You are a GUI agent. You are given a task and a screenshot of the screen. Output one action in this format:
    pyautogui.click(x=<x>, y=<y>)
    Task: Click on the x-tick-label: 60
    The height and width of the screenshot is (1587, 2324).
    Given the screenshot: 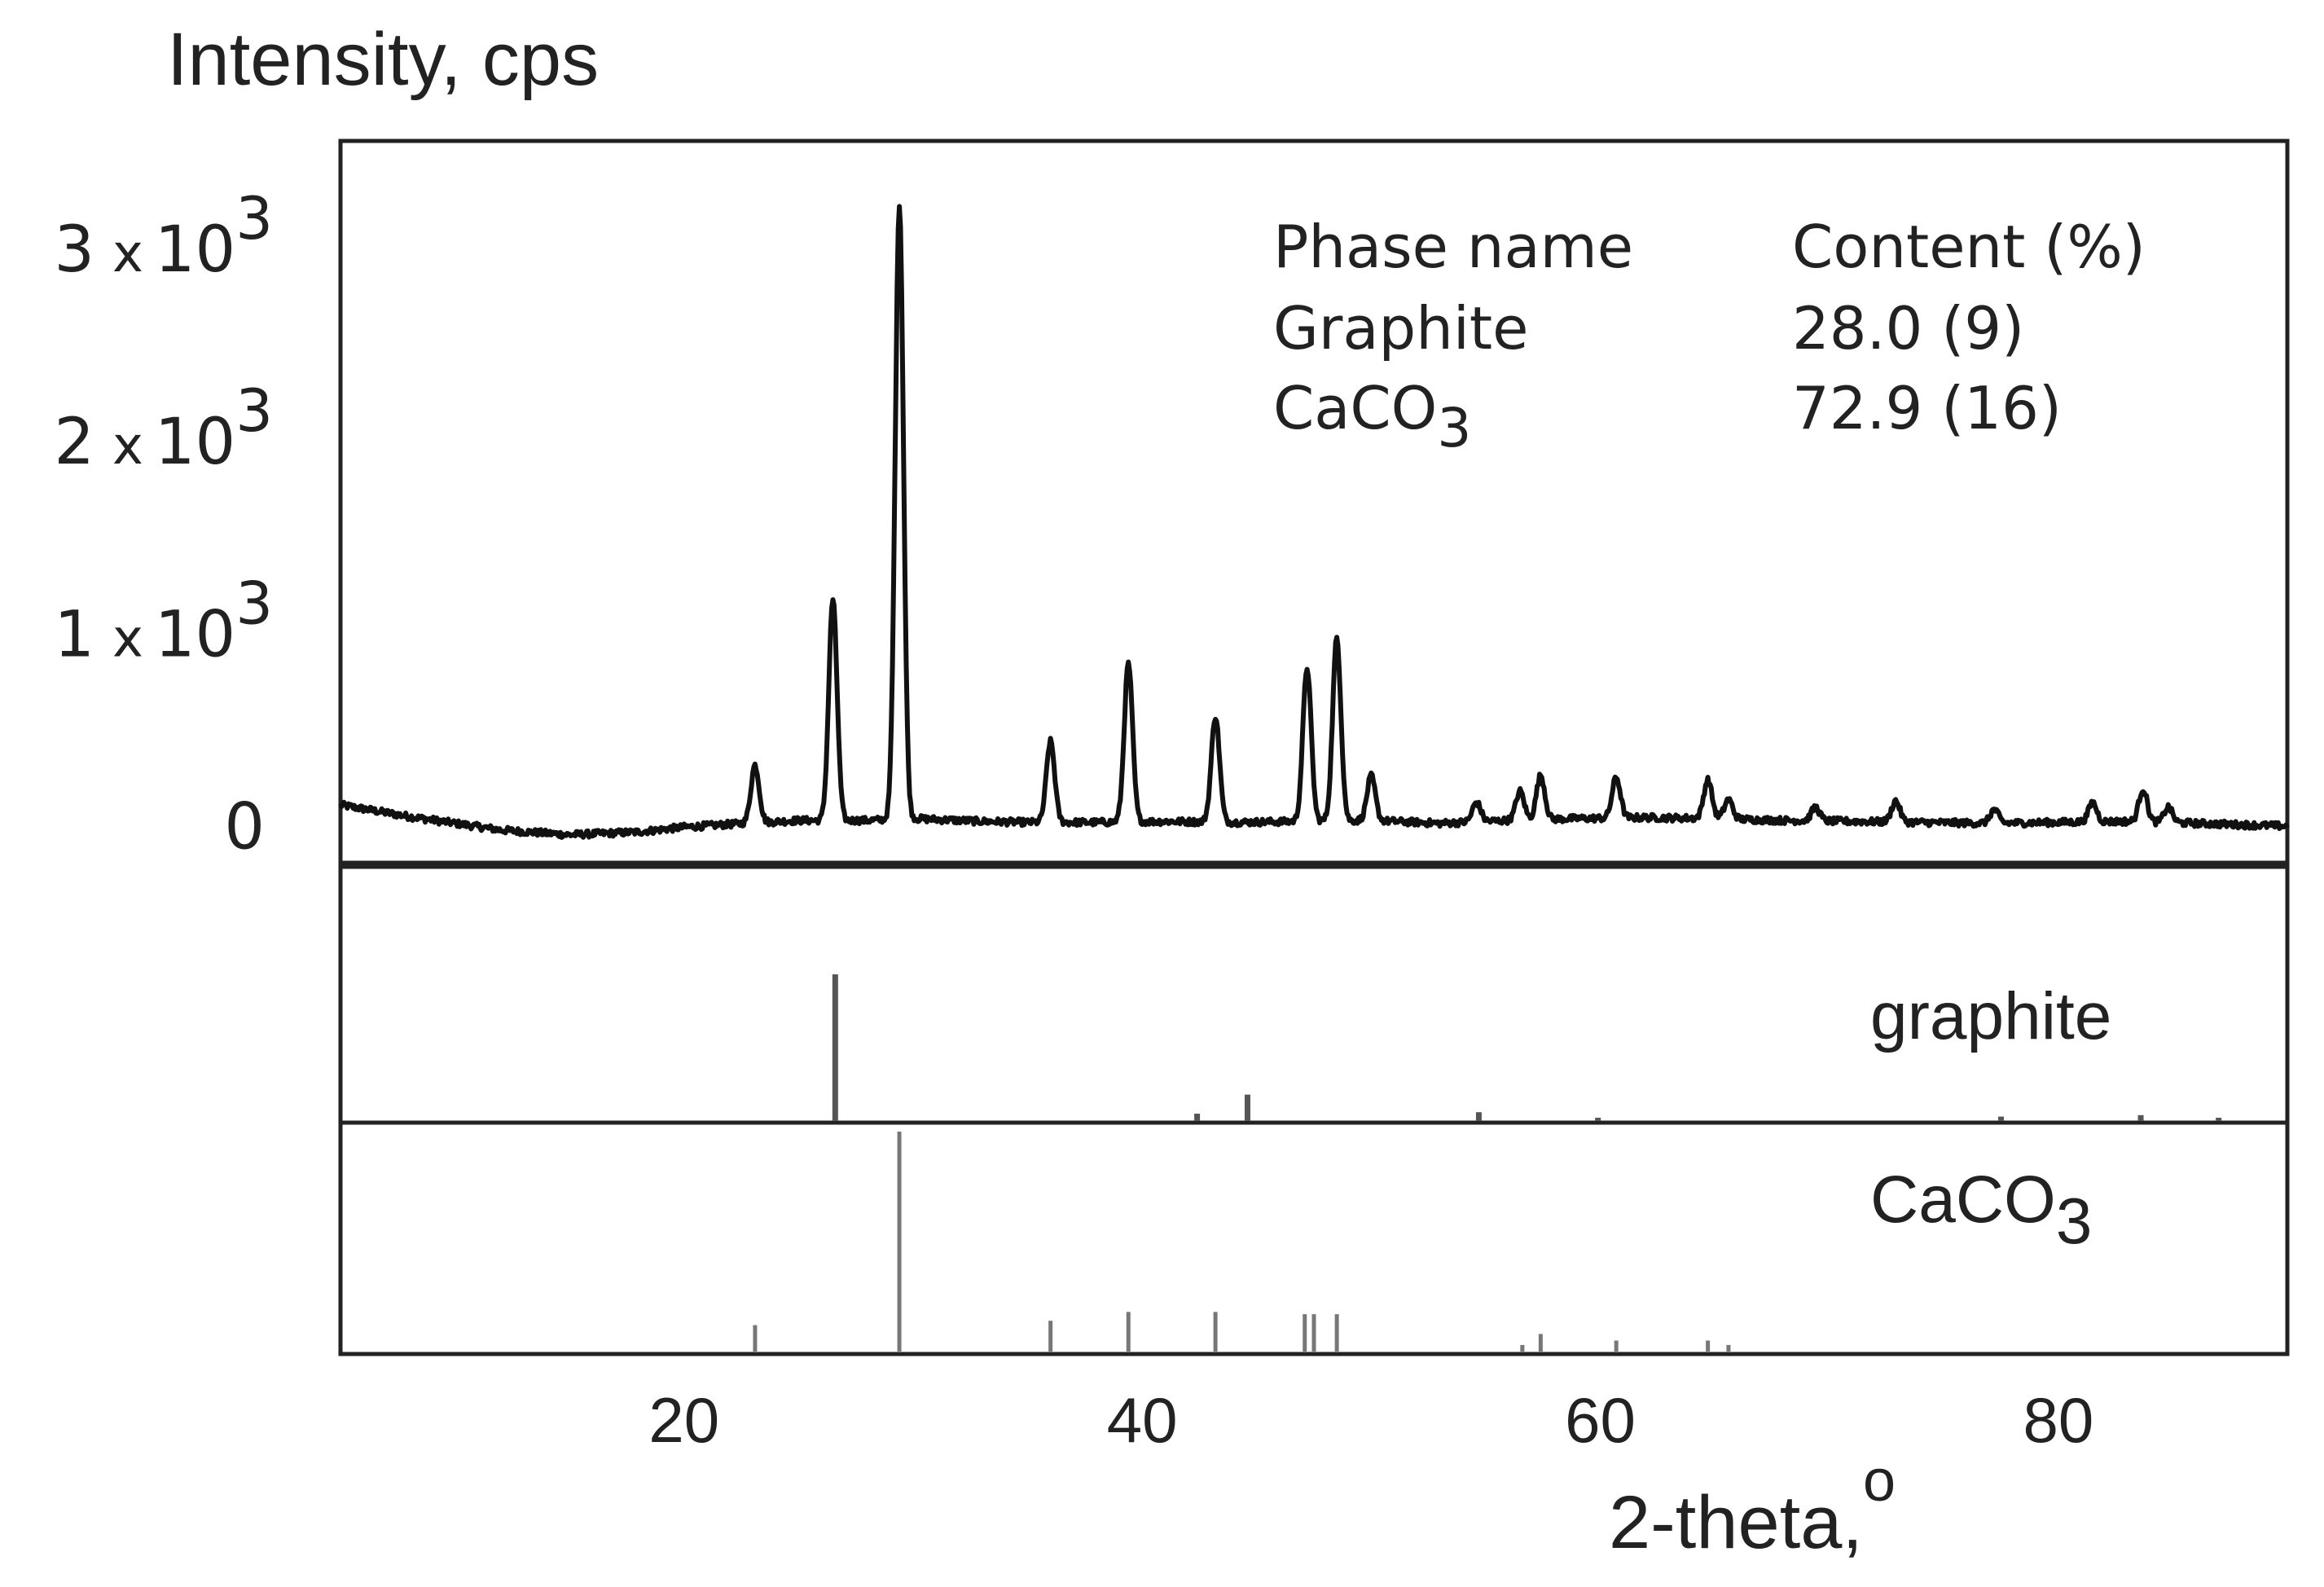 What is the action you would take?
    pyautogui.click(x=1600, y=1420)
    